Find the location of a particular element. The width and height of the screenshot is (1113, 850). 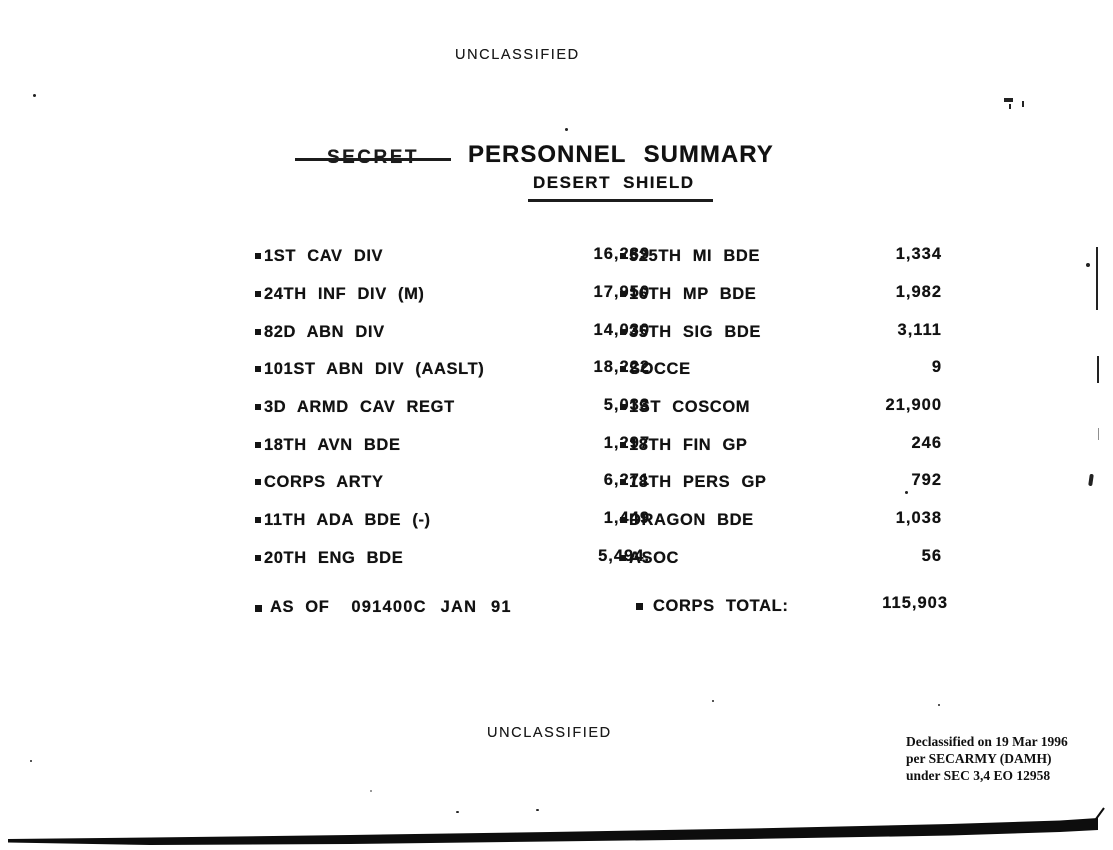

unit-value: 1,334 is located at coordinates (918, 254).